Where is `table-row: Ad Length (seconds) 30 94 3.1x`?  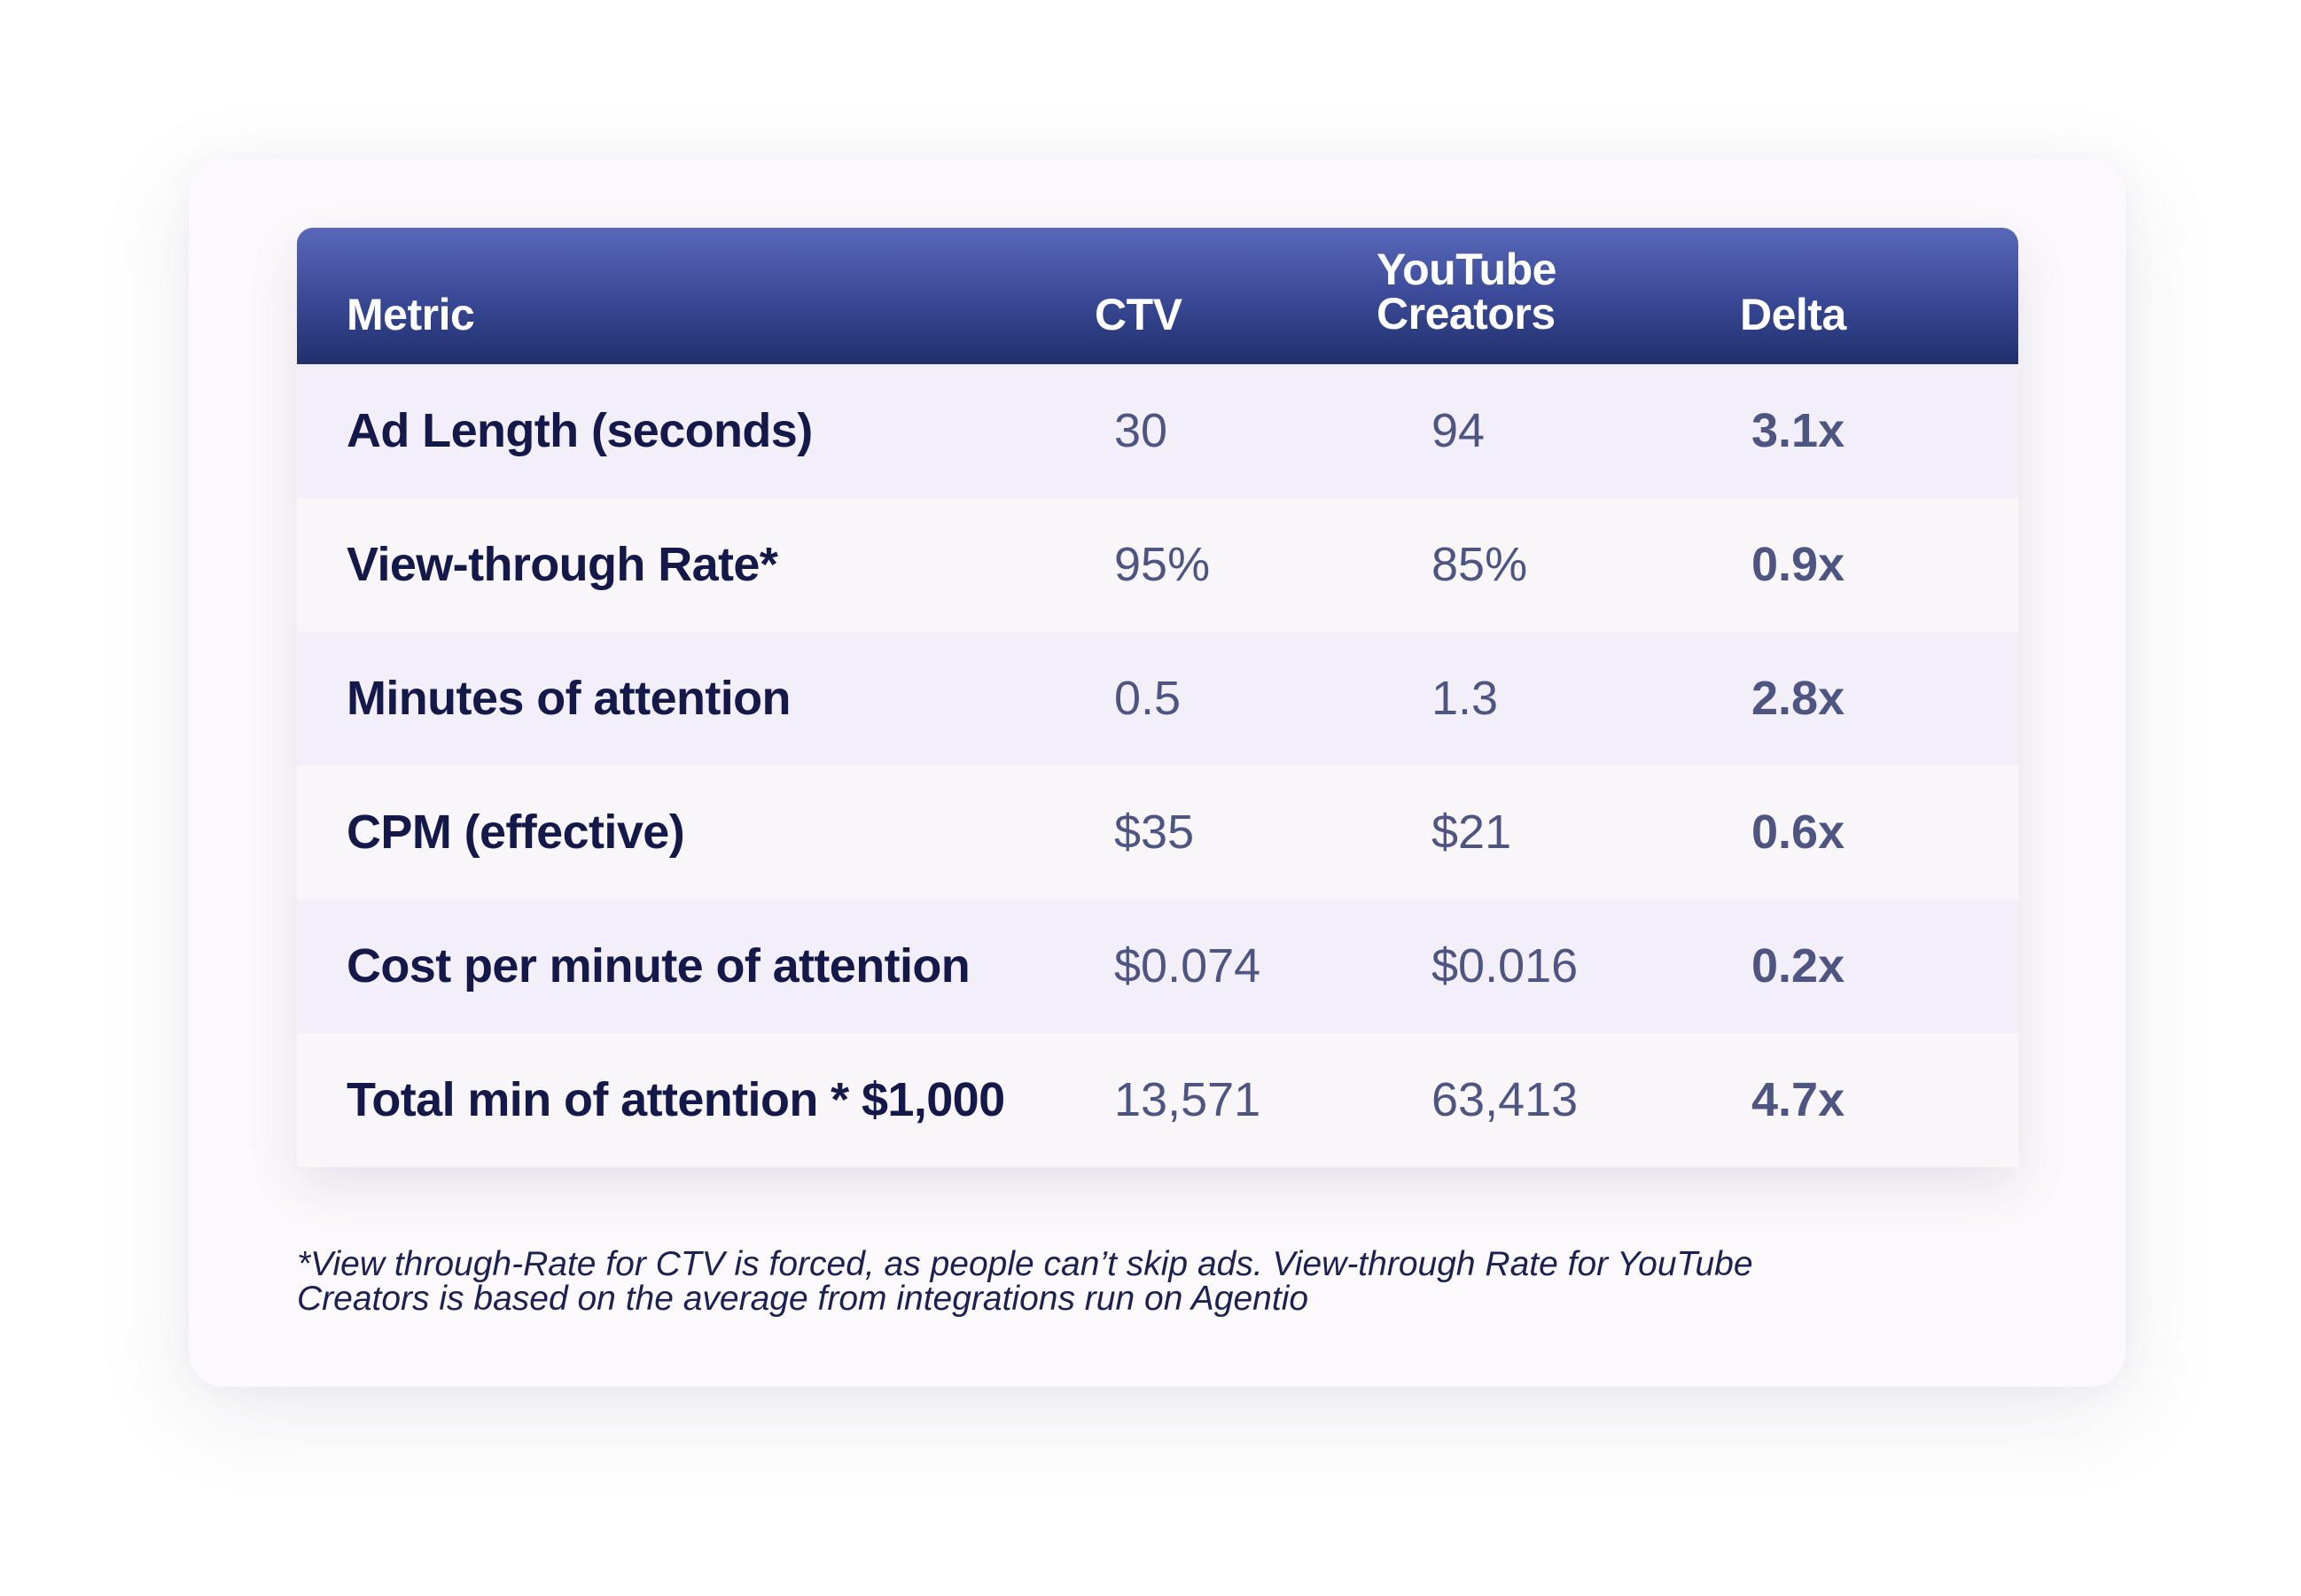 table-row: Ad Length (seconds) 30 94 3.1x is located at coordinates (1157, 431).